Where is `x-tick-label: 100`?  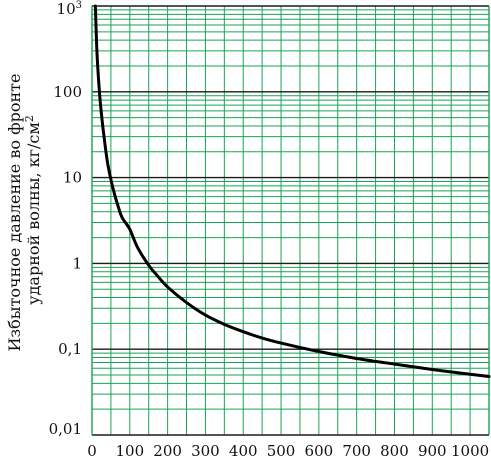 x-tick-label: 100 is located at coordinates (129, 451).